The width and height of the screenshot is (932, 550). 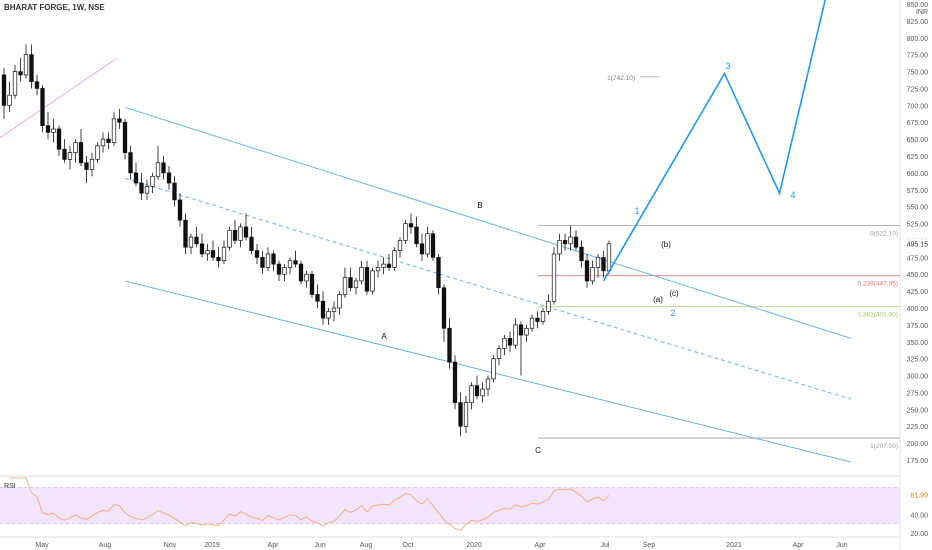 I want to click on time-tick-label: Jun, so click(x=319, y=545).